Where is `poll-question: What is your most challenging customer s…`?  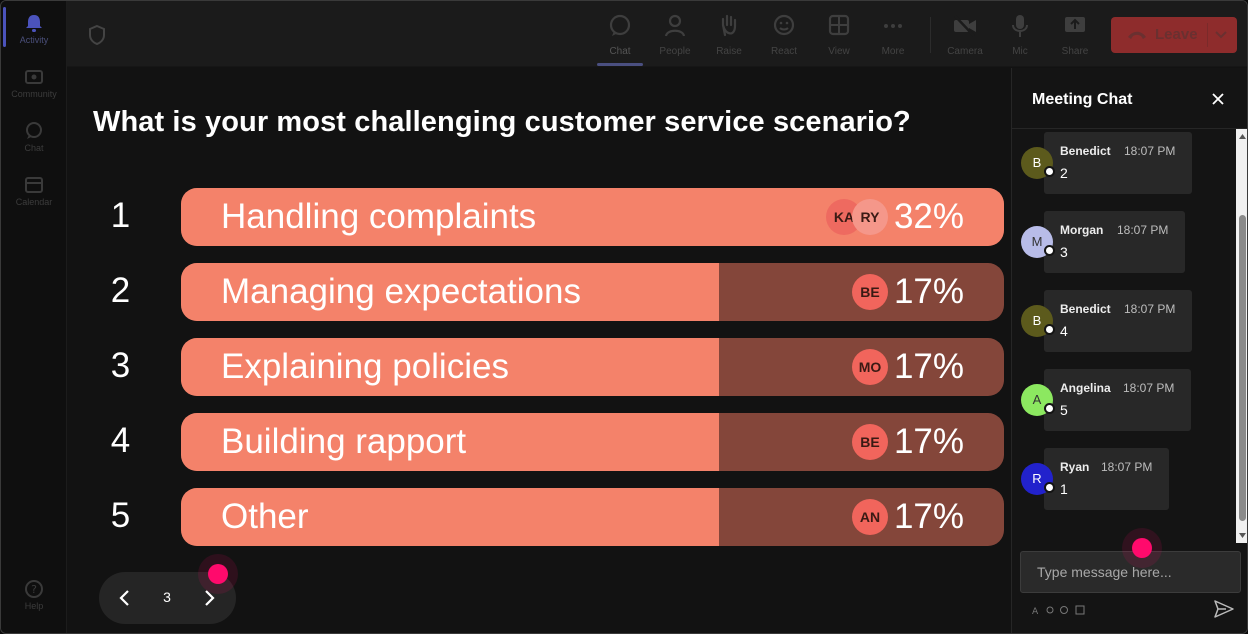 poll-question: What is your most challenging customer s… is located at coordinates (502, 122).